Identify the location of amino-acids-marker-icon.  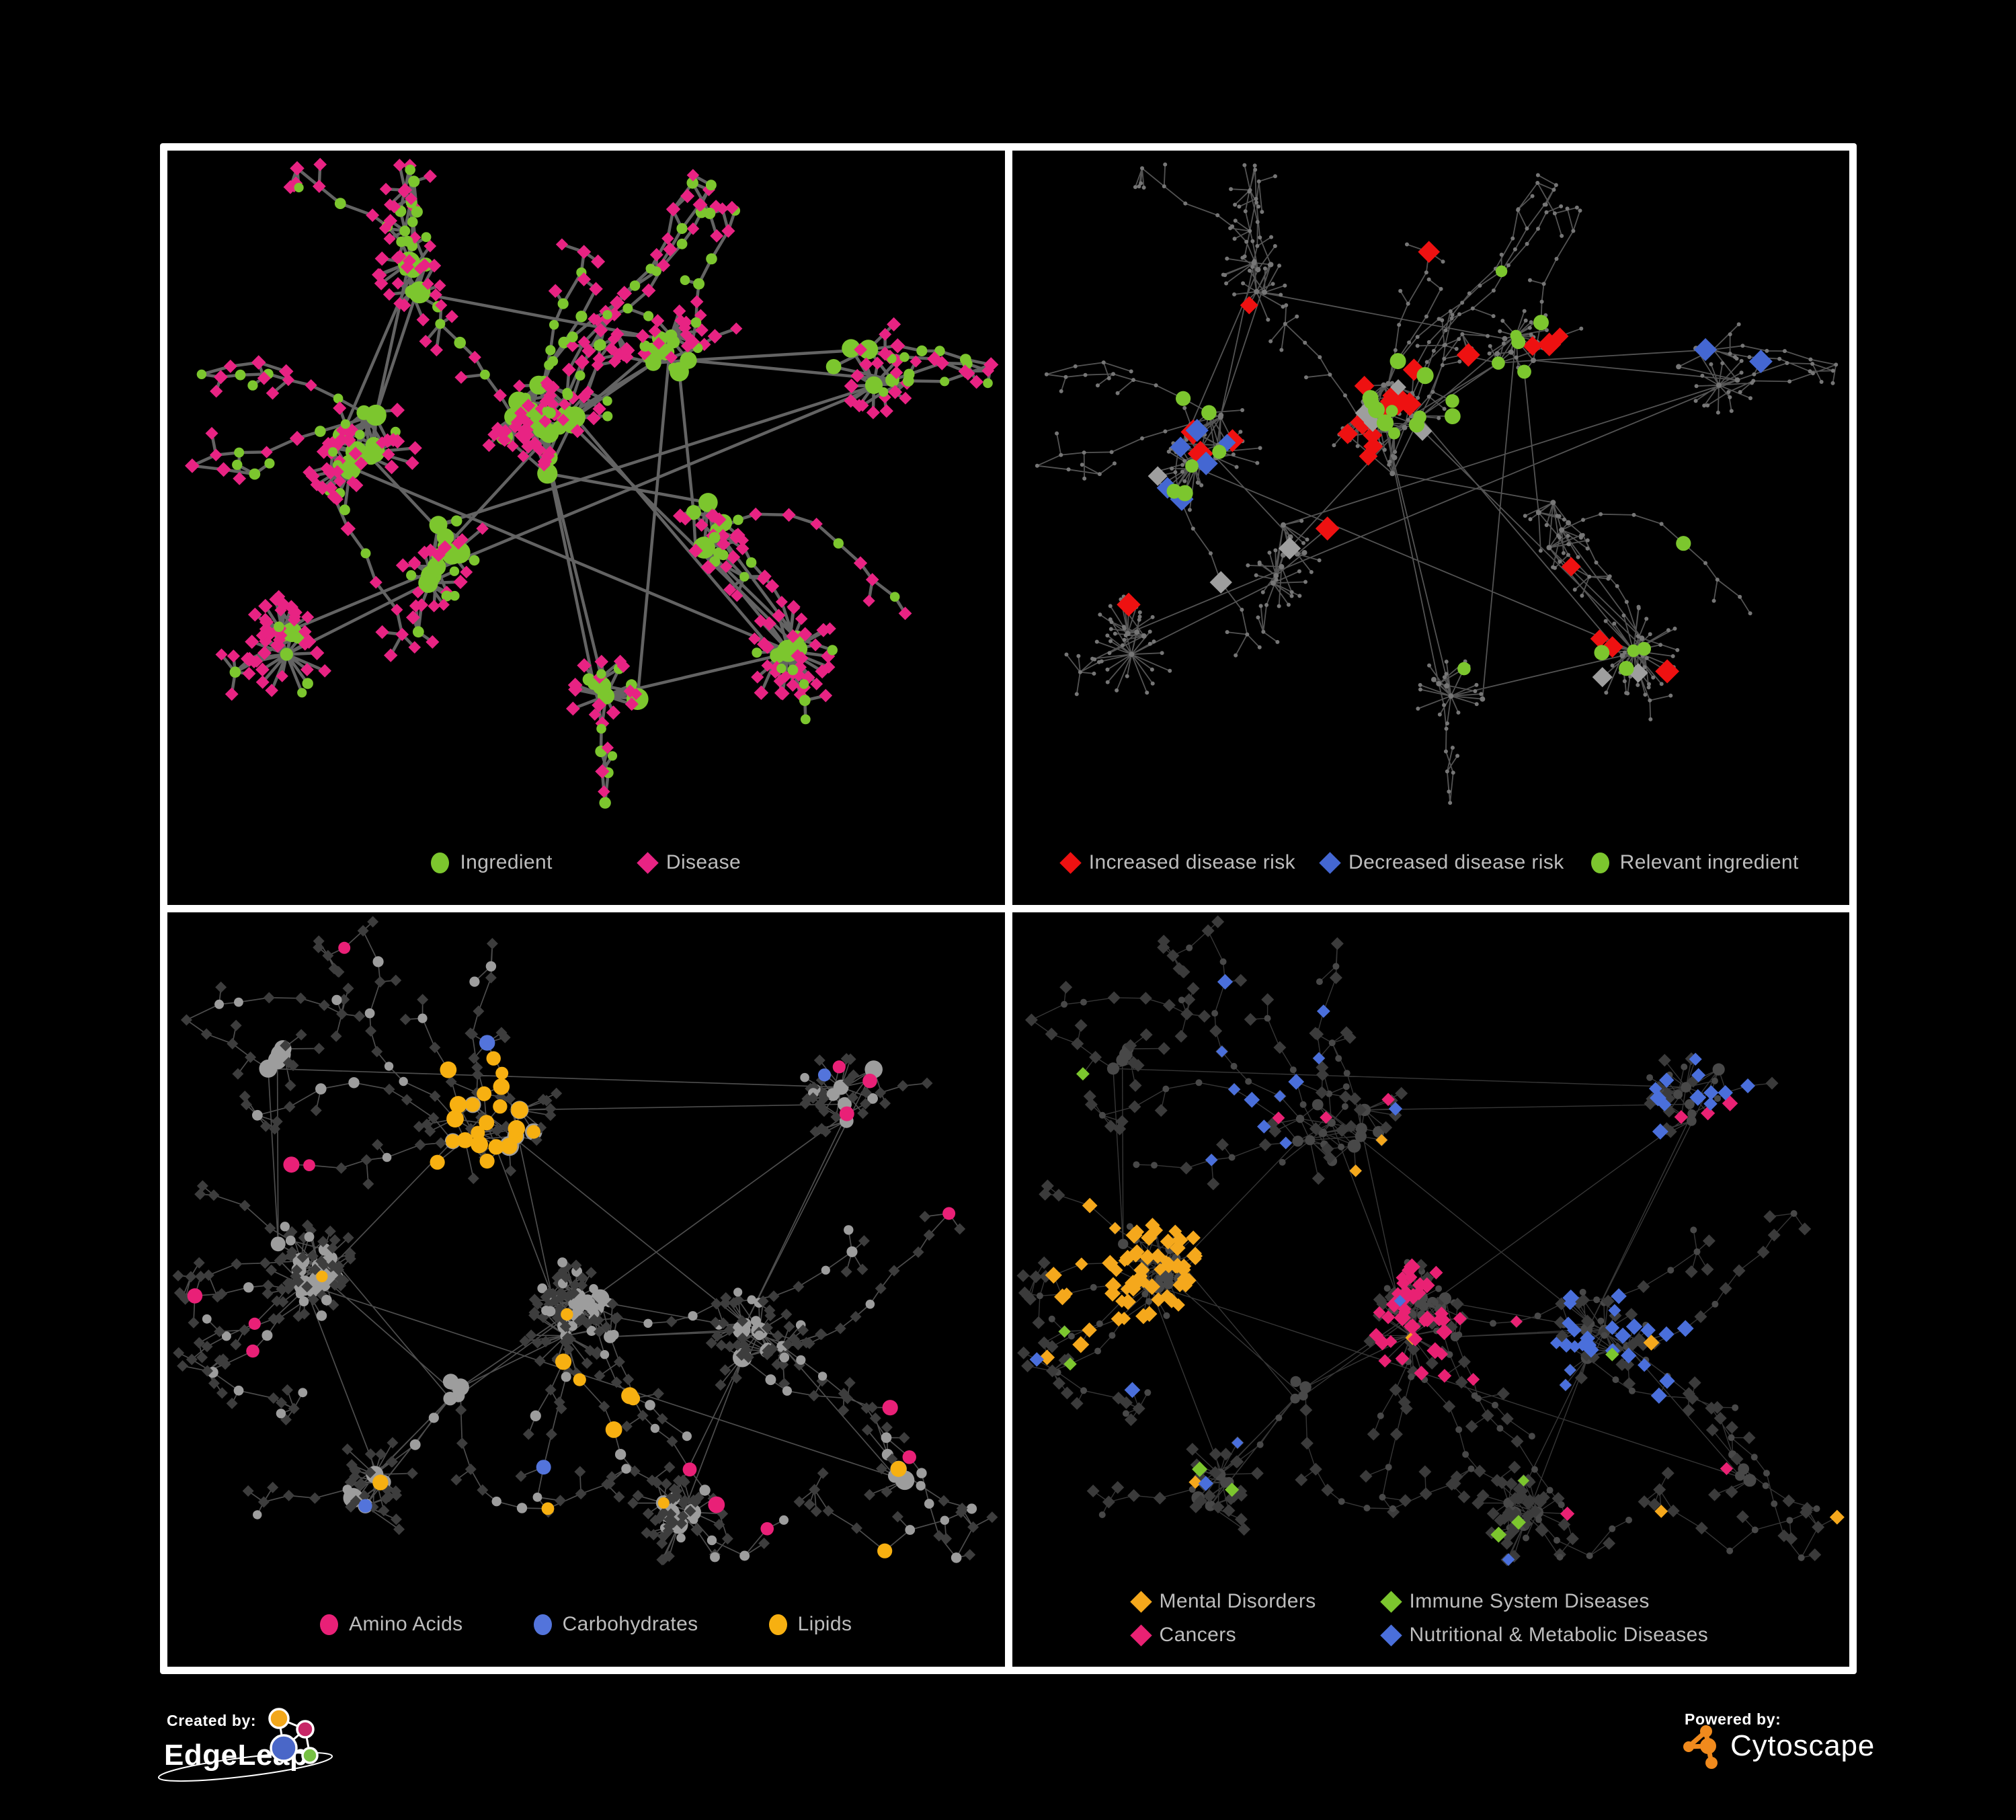
(329, 1624).